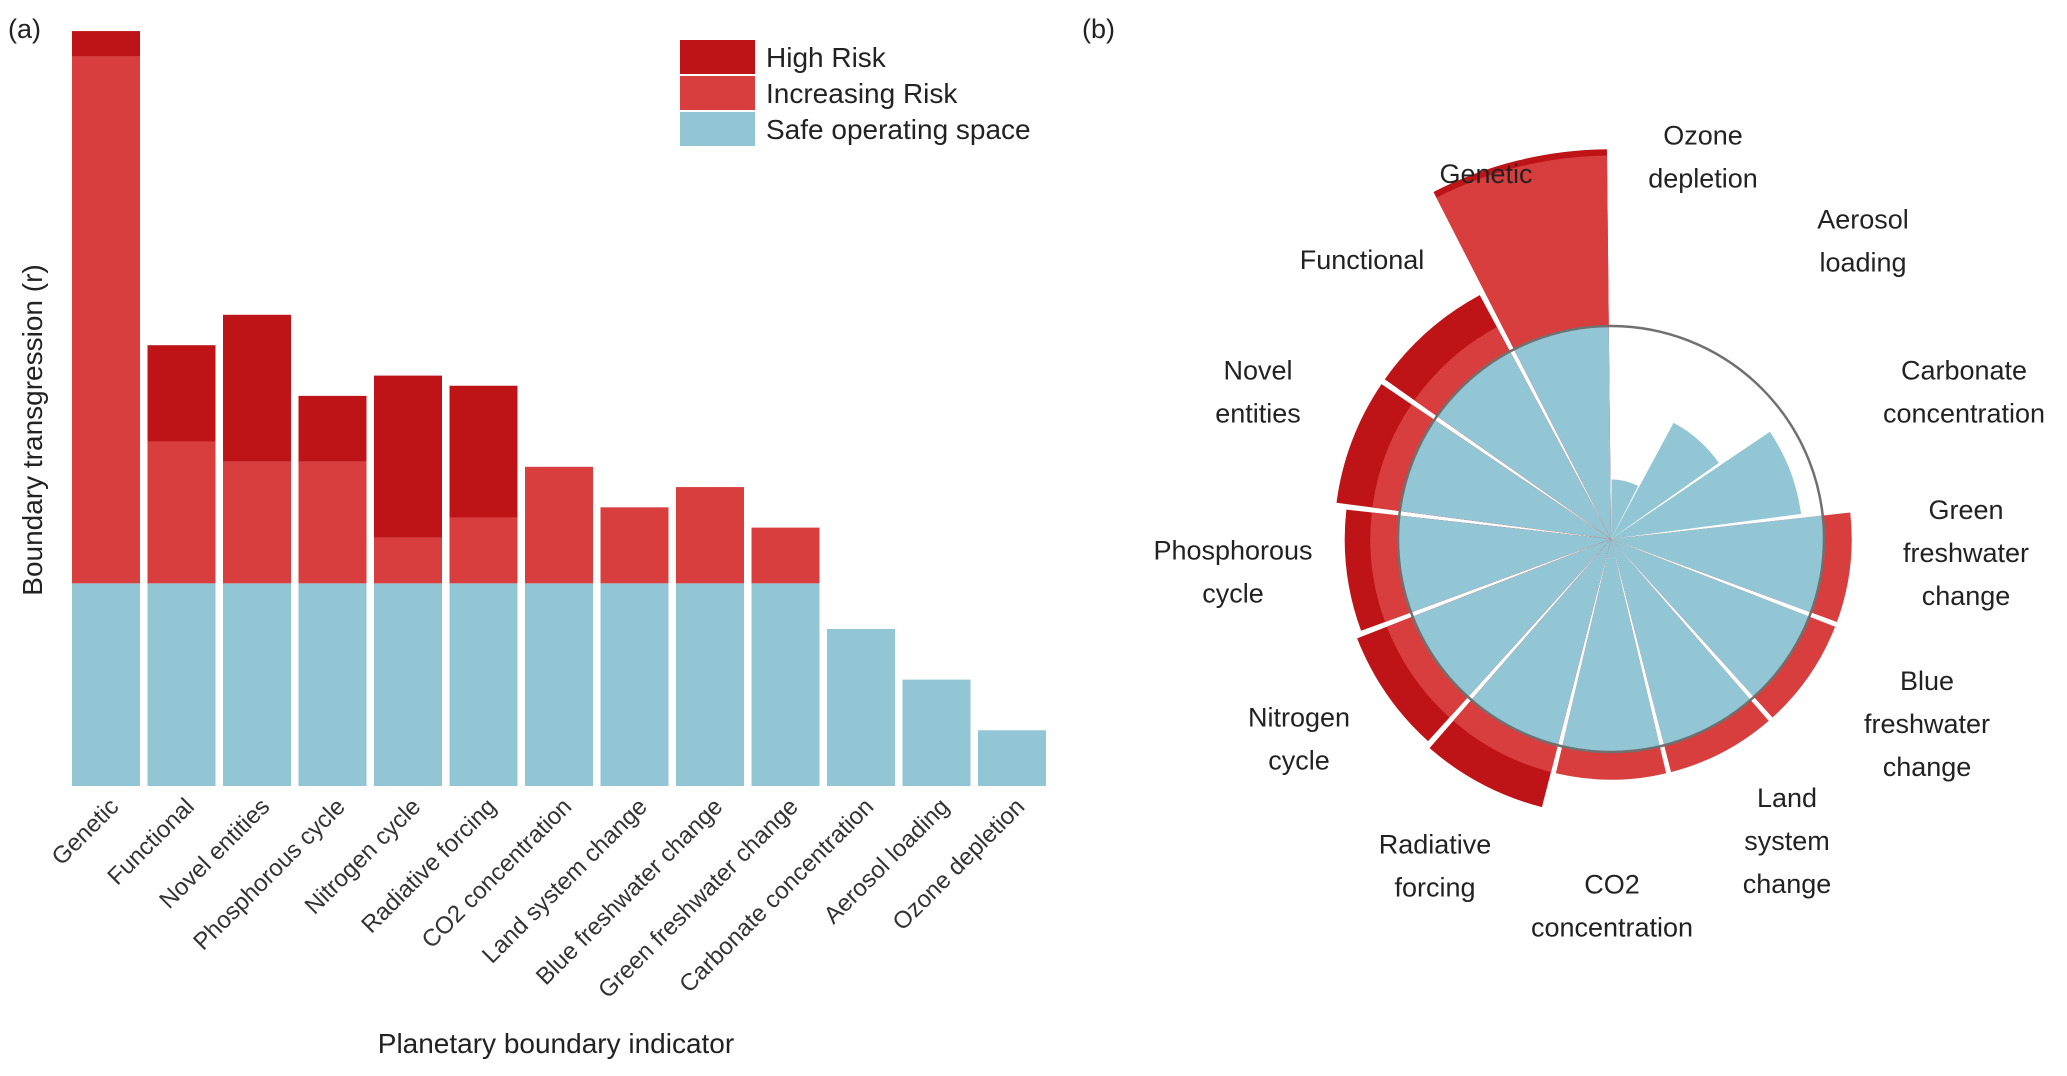 This screenshot has height=1076, width=2067. I want to click on legend-label-increasing: Increasing Risk, so click(862, 93).